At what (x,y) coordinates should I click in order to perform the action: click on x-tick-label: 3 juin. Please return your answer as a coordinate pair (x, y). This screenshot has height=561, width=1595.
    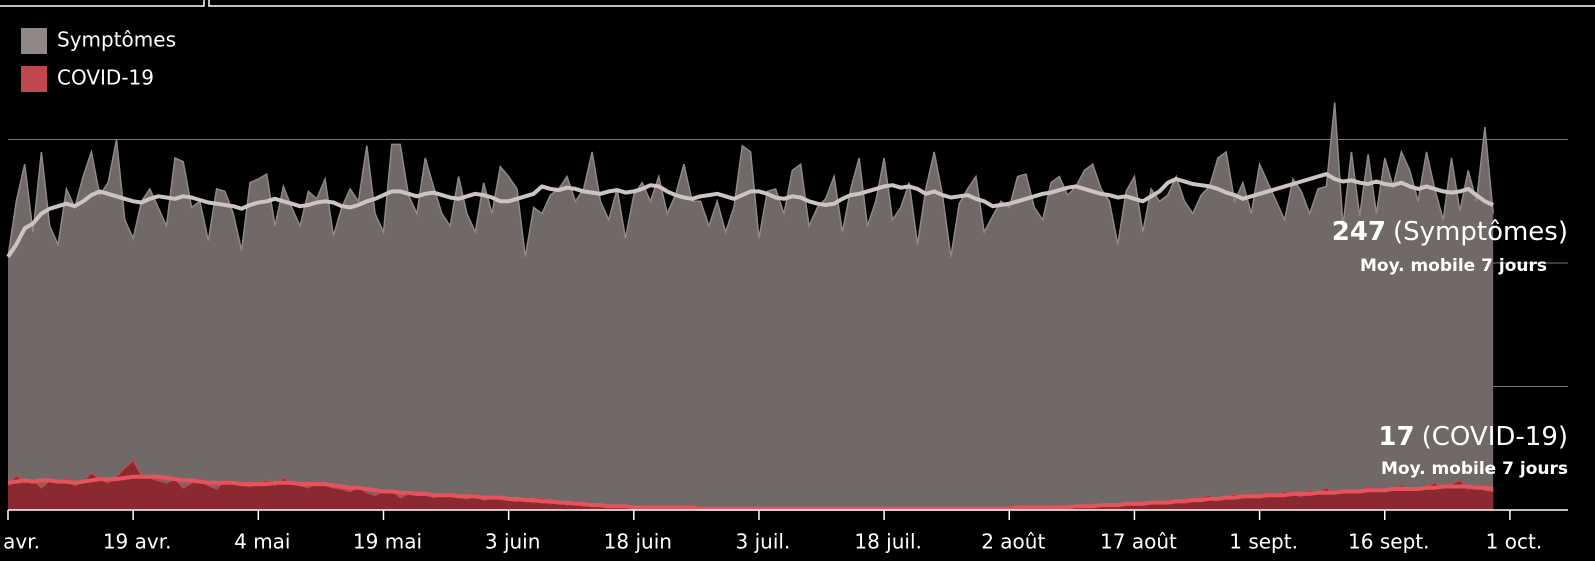
    Looking at the image, I should click on (513, 542).